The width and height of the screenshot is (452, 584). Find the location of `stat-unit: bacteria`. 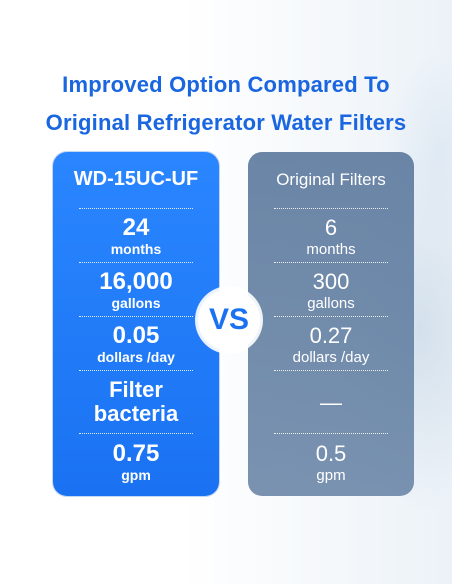

stat-unit: bacteria is located at coordinates (136, 413).